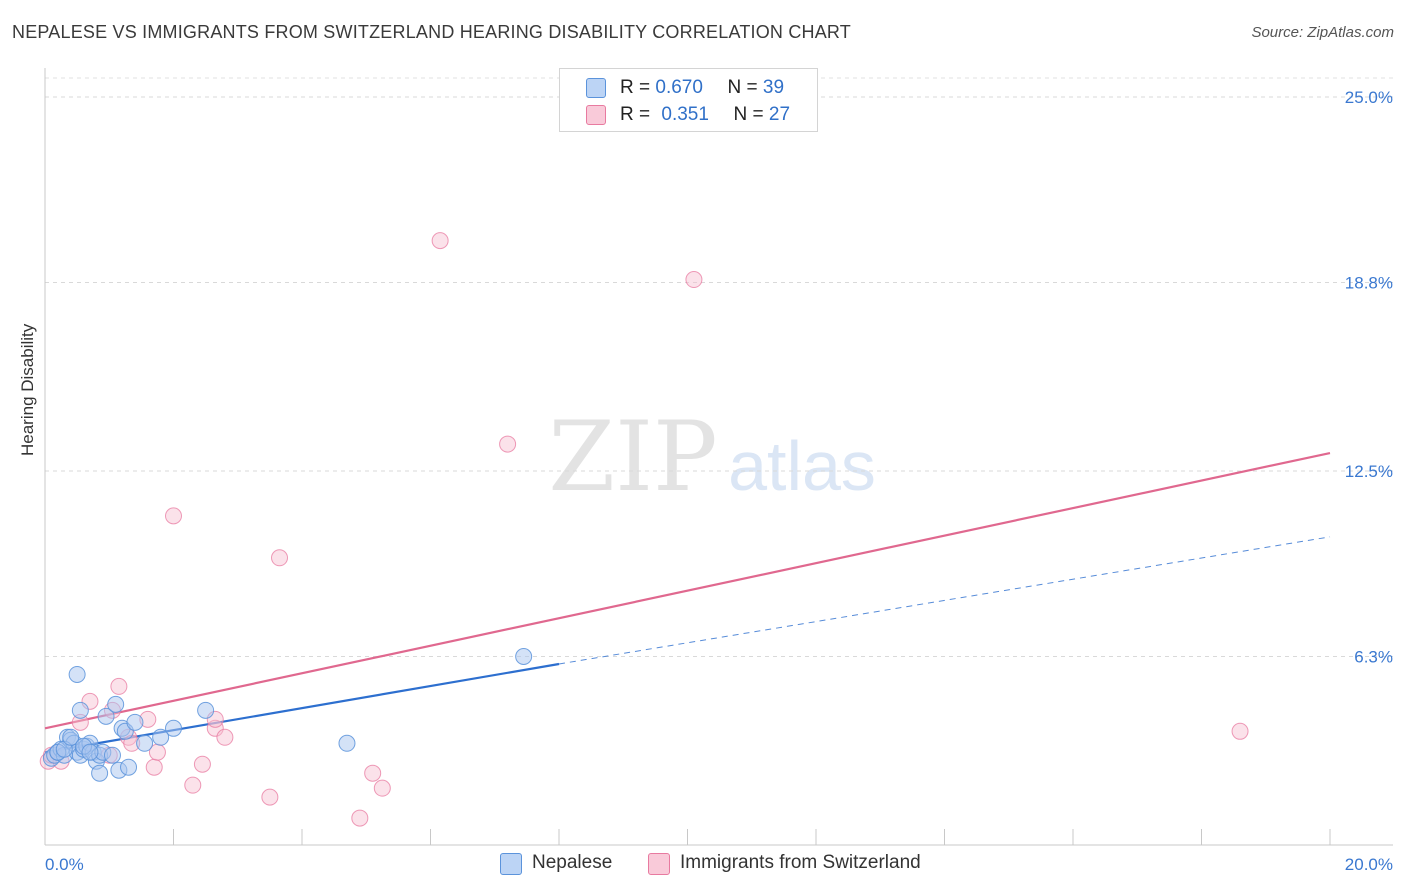 The height and width of the screenshot is (892, 1406). What do you see at coordinates (679, 87) in the screenshot?
I see `r-value-nepalese: 0.670` at bounding box center [679, 87].